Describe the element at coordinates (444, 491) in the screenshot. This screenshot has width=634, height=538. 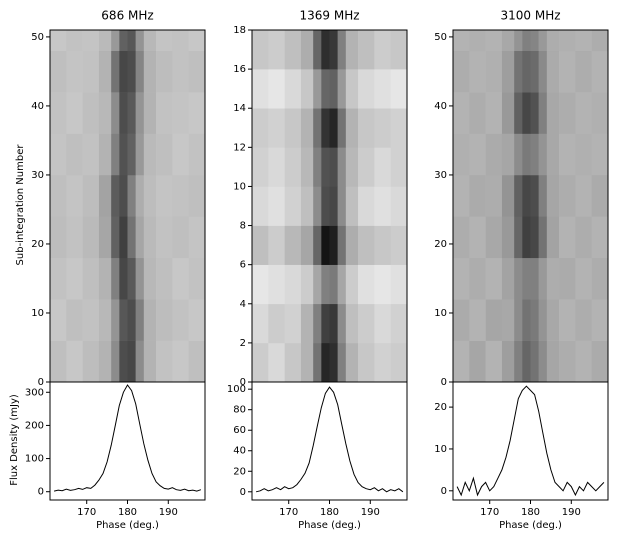
I see `y-tick-label: 0` at that location.